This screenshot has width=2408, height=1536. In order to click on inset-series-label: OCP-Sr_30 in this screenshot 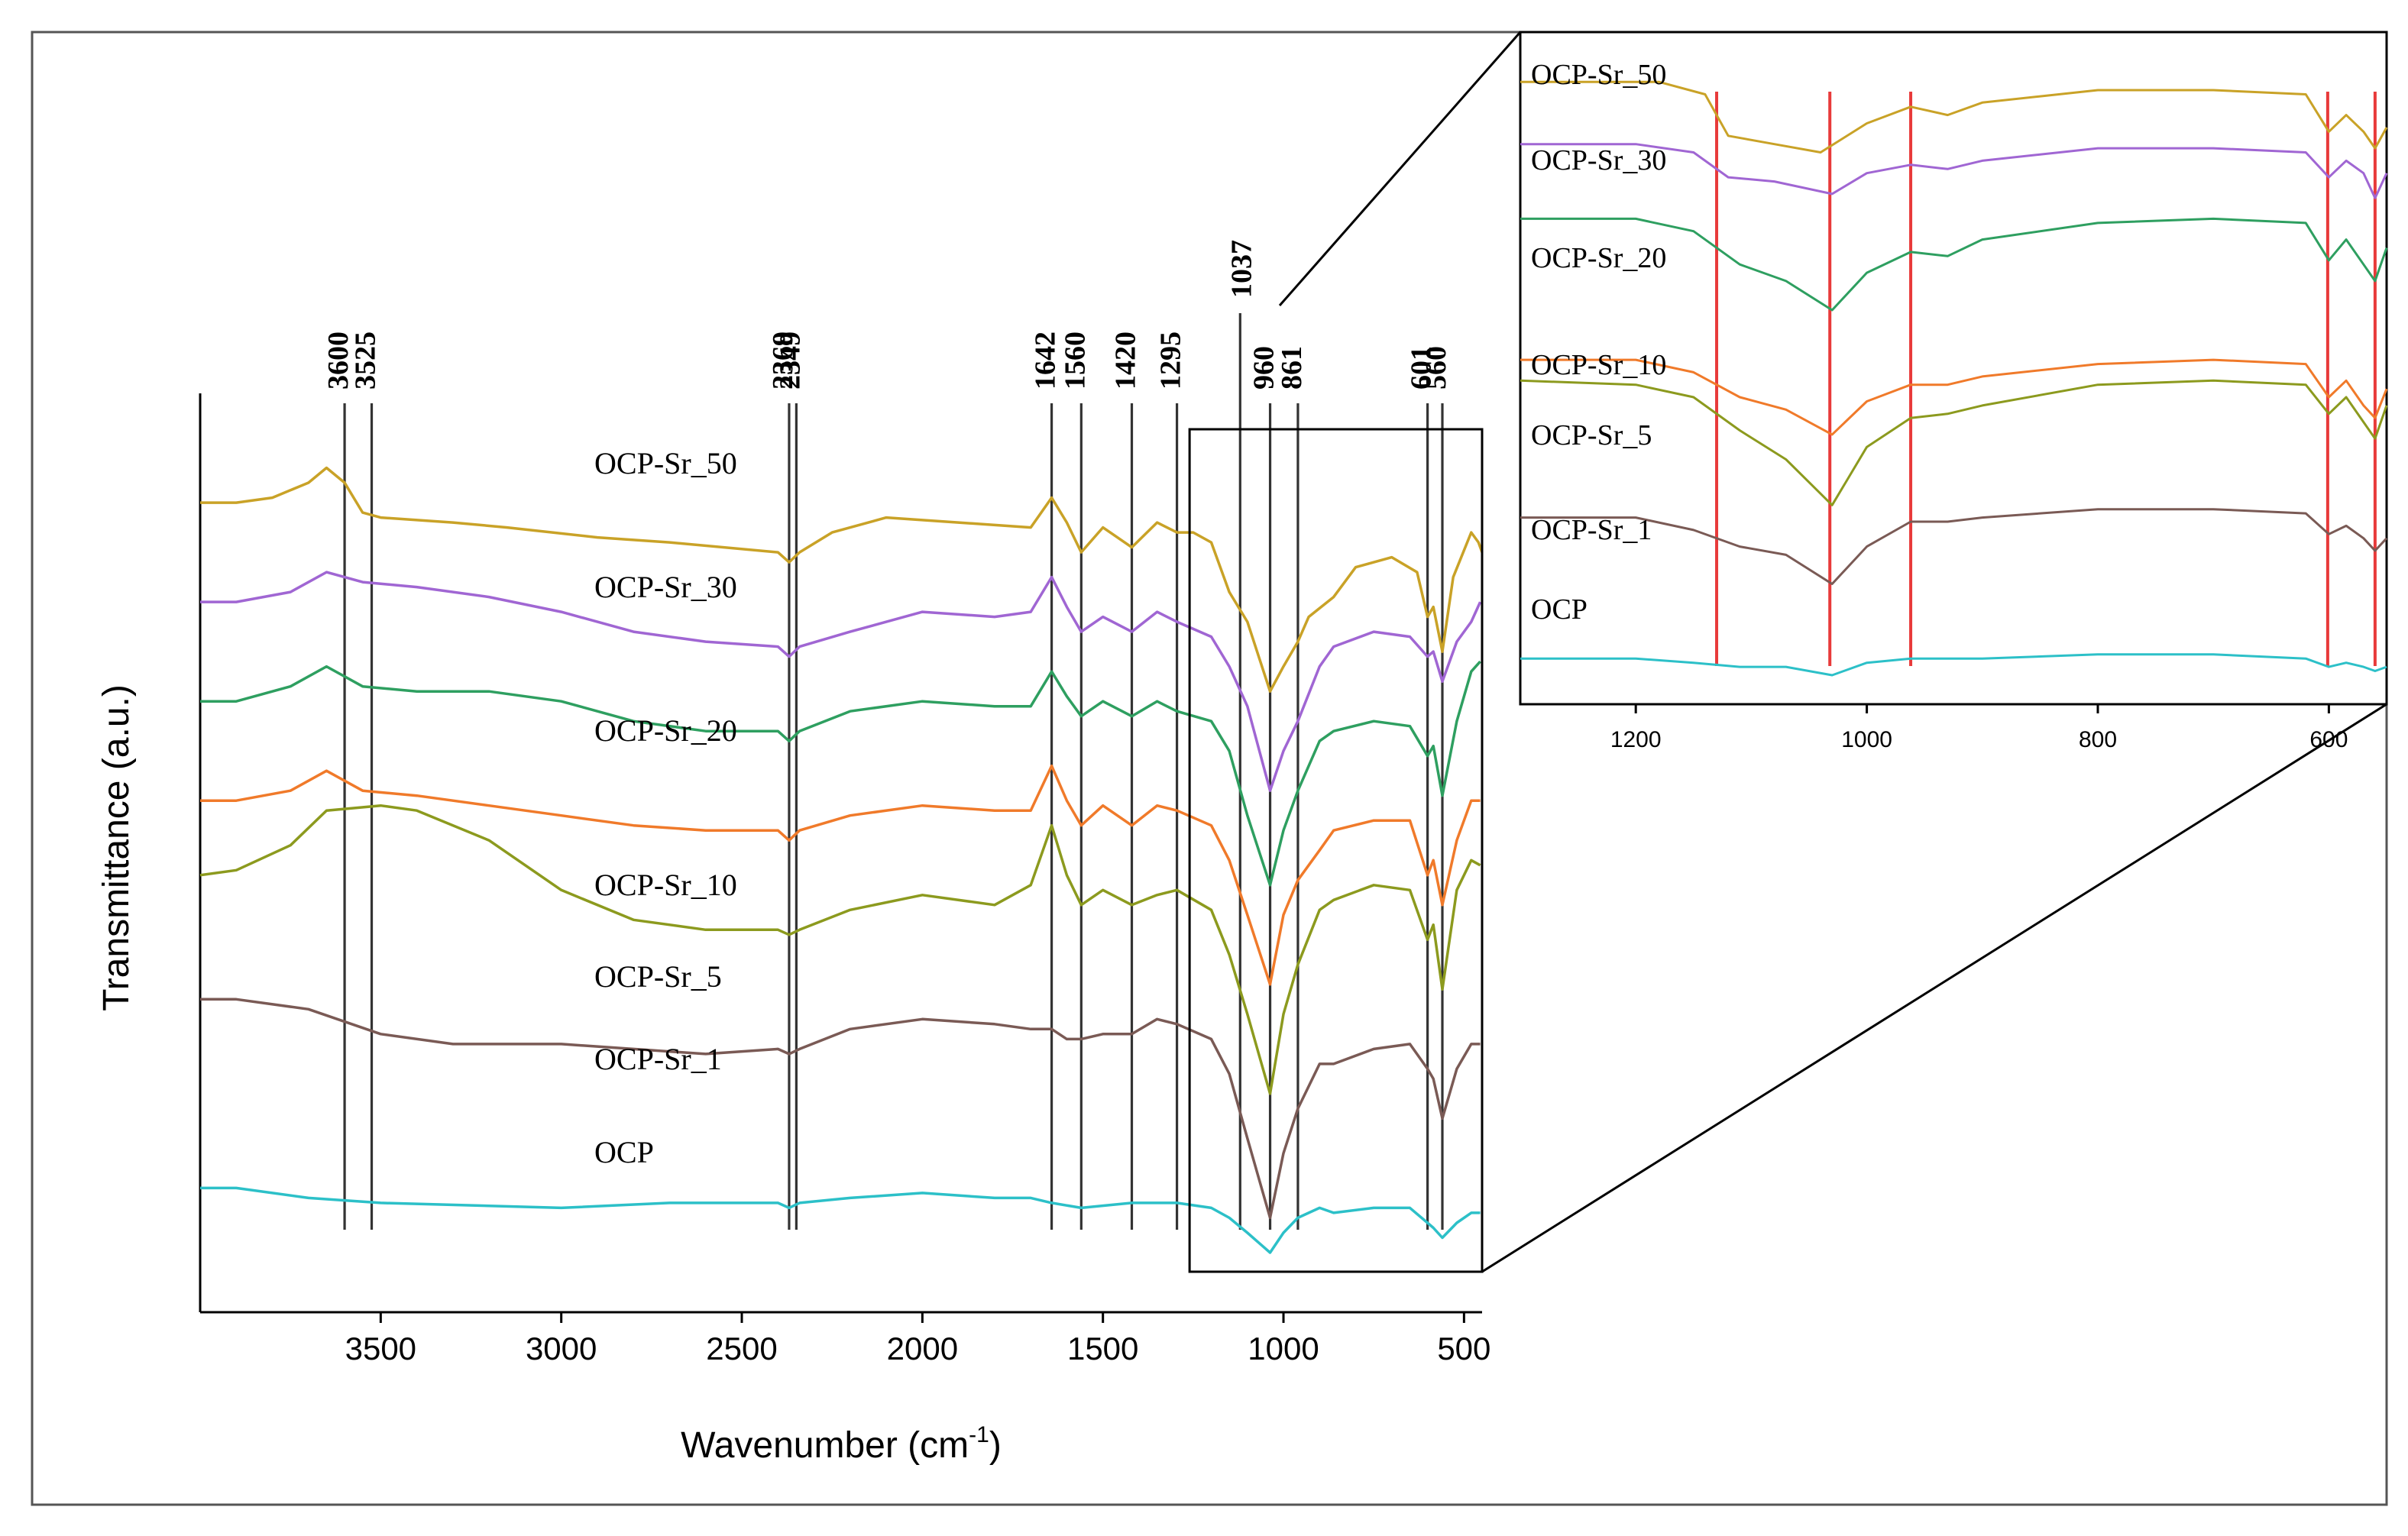, I will do `click(1598, 160)`.